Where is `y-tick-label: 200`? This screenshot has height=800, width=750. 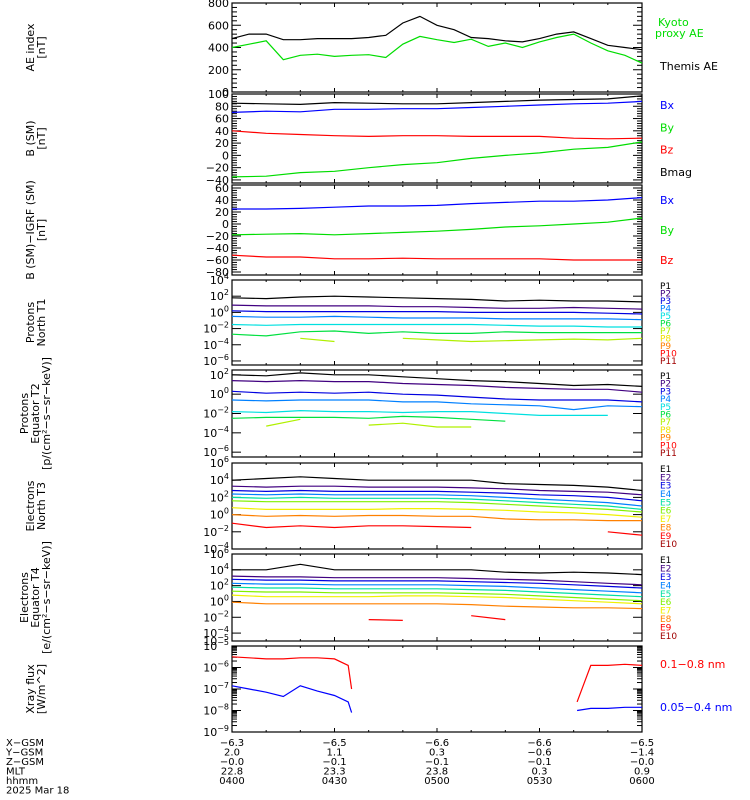 y-tick-label: 200 is located at coordinates (218, 70).